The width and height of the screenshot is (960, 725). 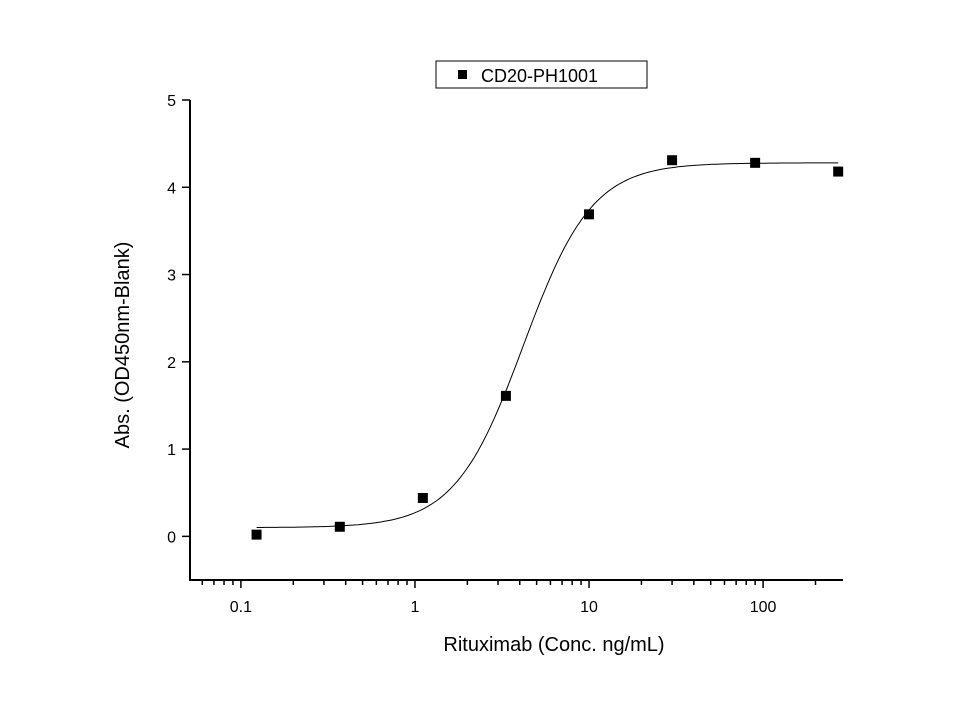 What do you see at coordinates (123, 345) in the screenshot?
I see `y-axis-label: Abs. (OD450nm-Blank)` at bounding box center [123, 345].